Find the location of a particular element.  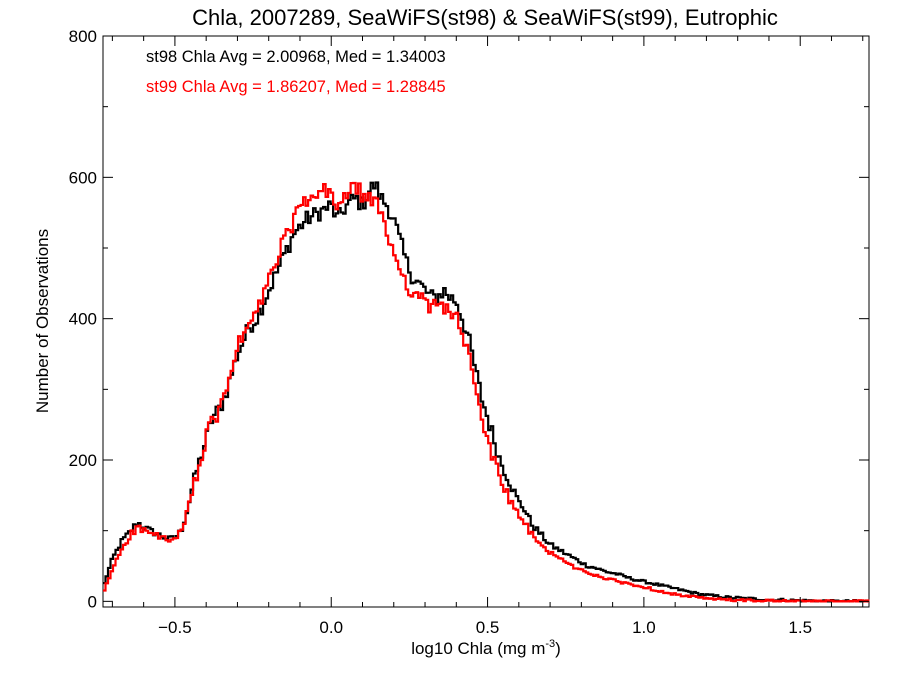

x-tick-label: 1.5 is located at coordinates (800, 627).